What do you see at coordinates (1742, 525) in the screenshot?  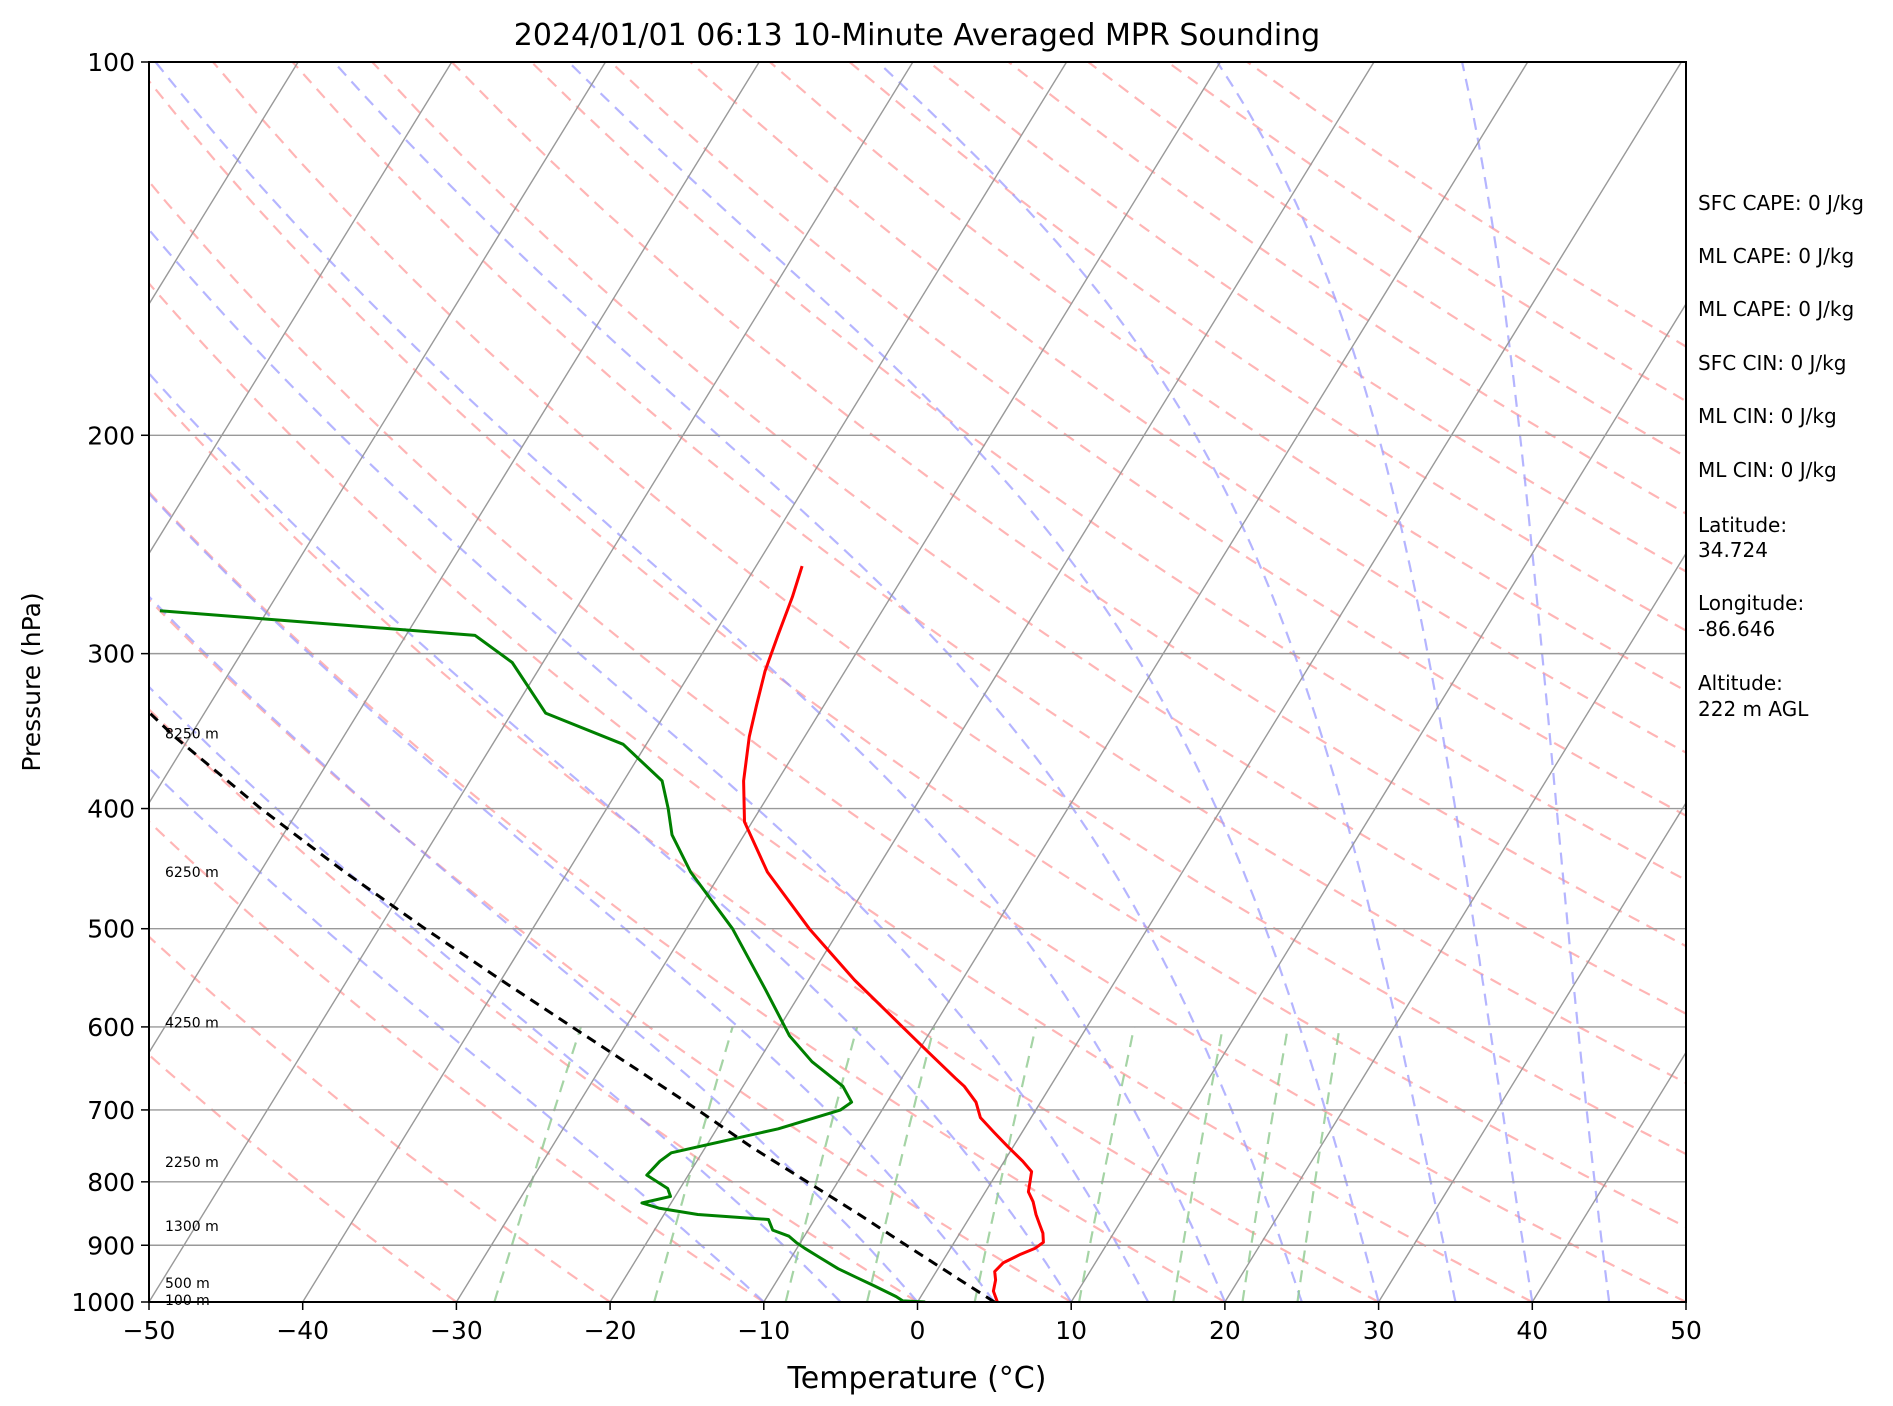 I see `latitude-label: Latitude:` at bounding box center [1742, 525].